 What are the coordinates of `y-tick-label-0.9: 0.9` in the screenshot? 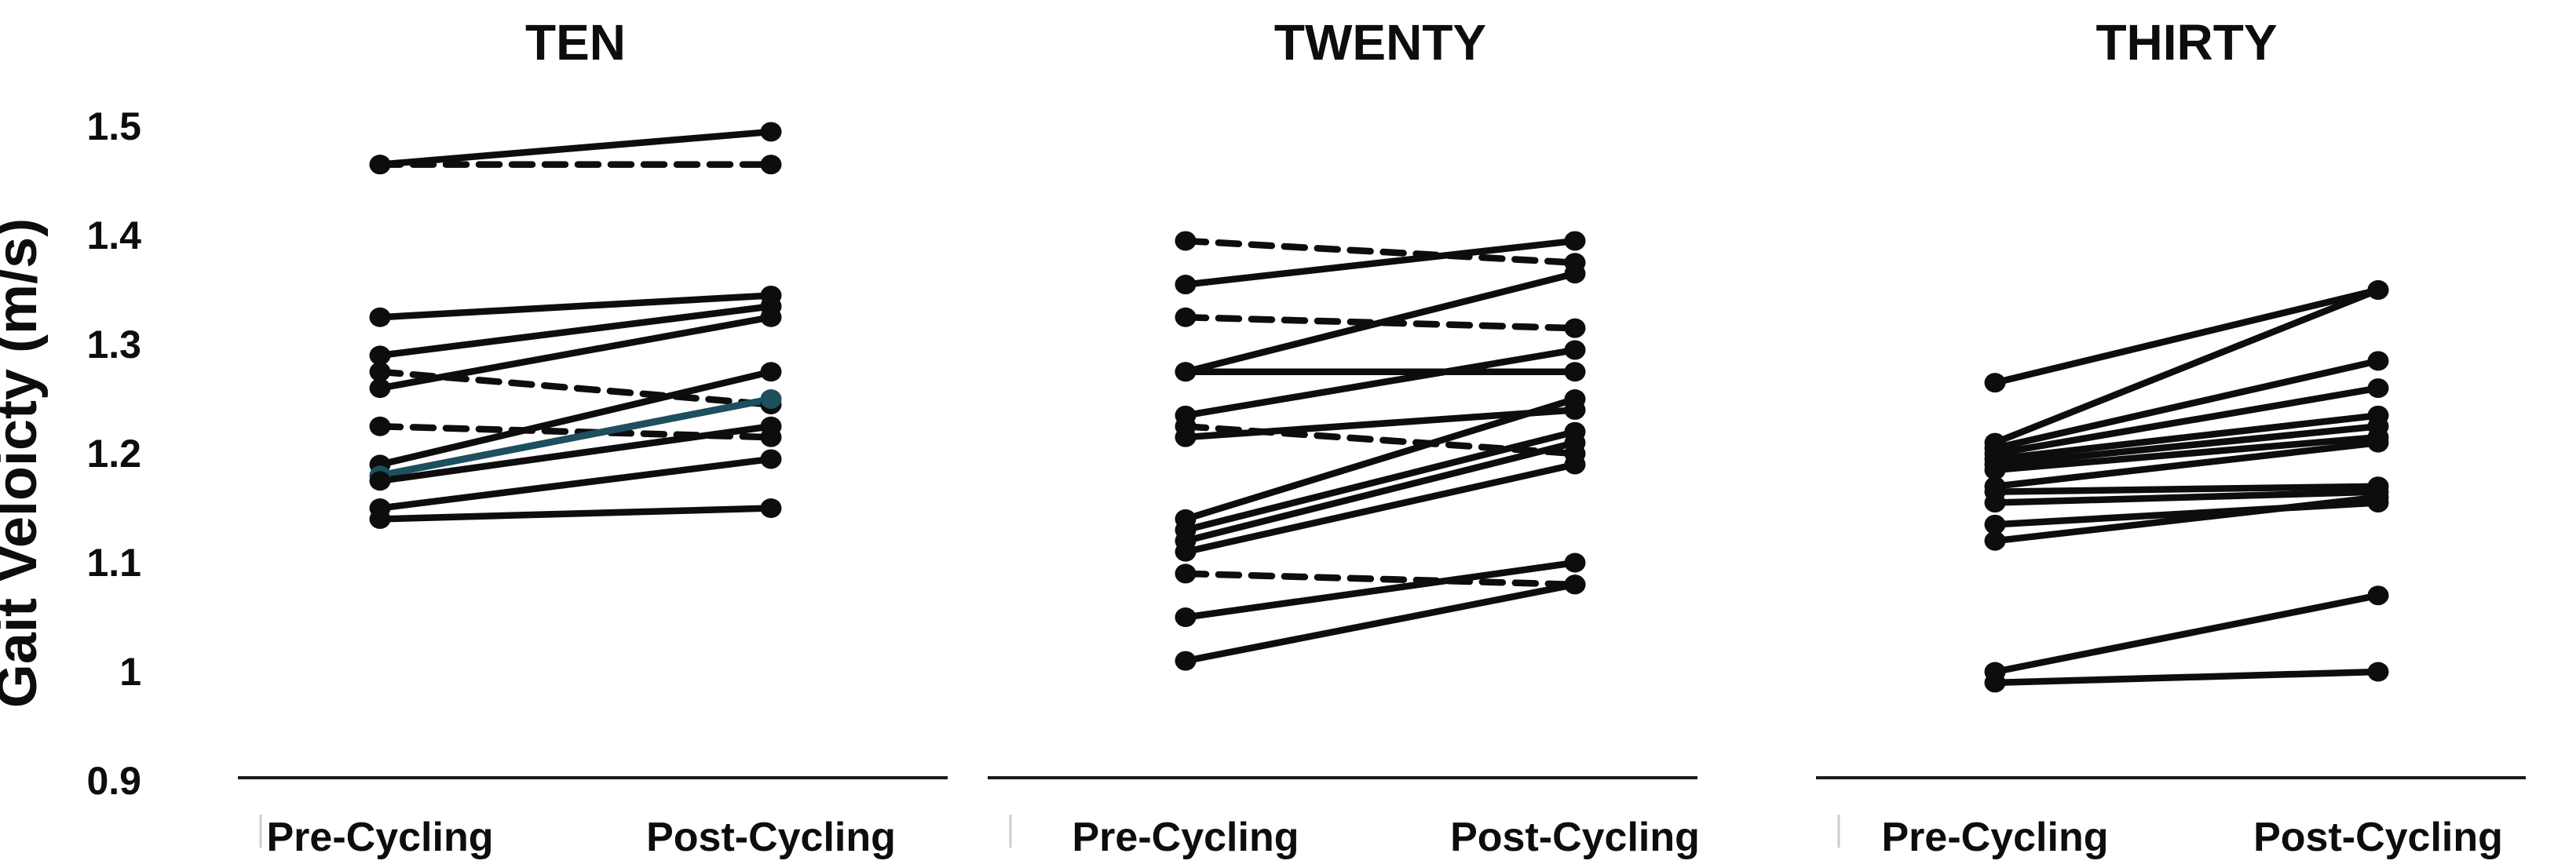 It's located at (114, 781).